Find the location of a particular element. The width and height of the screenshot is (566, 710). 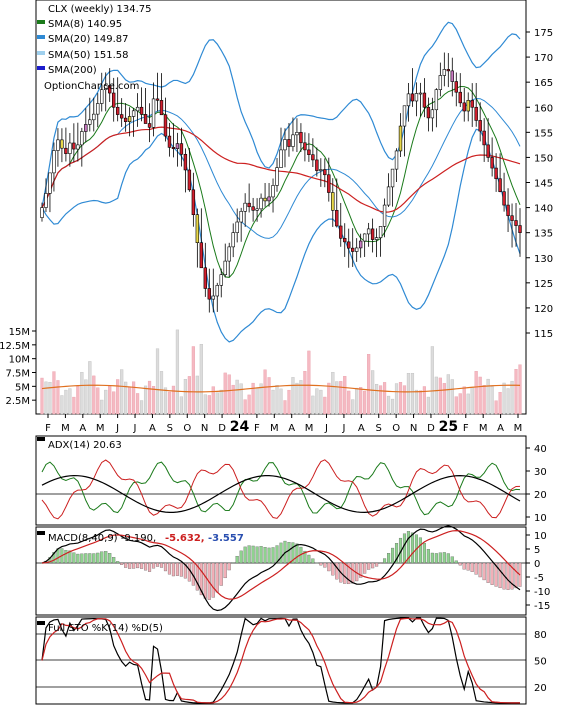

volume-axis: 15M 12.5M 10M 7.5M 5M 2.5M is located at coordinates (18, 367).